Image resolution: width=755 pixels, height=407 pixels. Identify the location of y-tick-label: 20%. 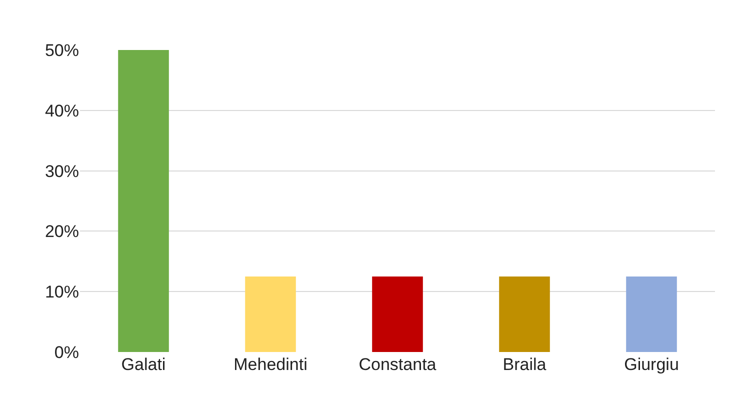
(61, 232).